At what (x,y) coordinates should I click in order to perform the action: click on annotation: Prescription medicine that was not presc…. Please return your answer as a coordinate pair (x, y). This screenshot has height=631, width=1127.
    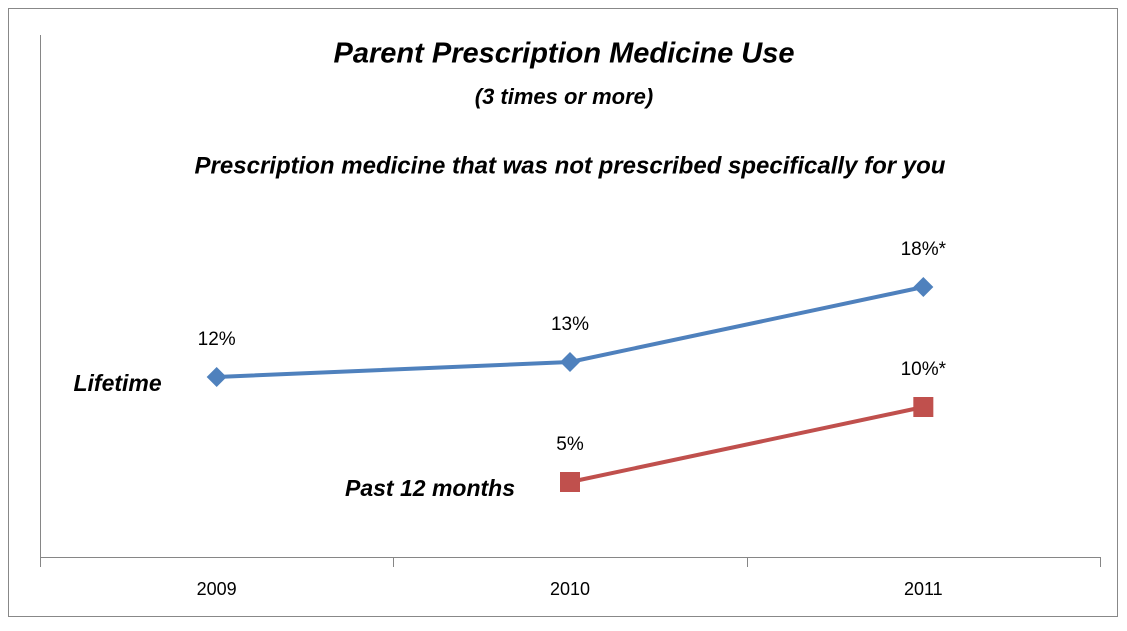
    Looking at the image, I should click on (570, 165).